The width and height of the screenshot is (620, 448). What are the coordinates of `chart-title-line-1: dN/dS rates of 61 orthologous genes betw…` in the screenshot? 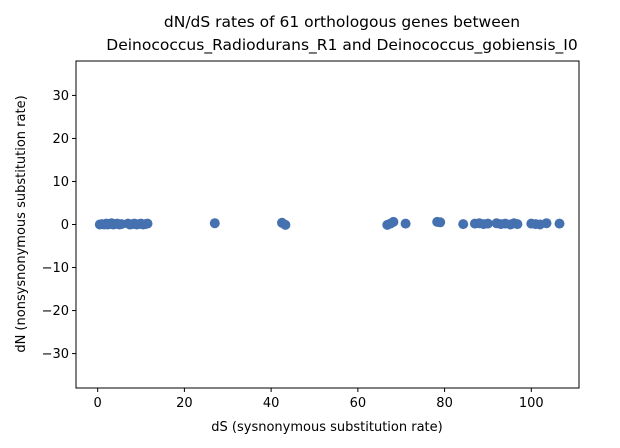 It's located at (342, 22).